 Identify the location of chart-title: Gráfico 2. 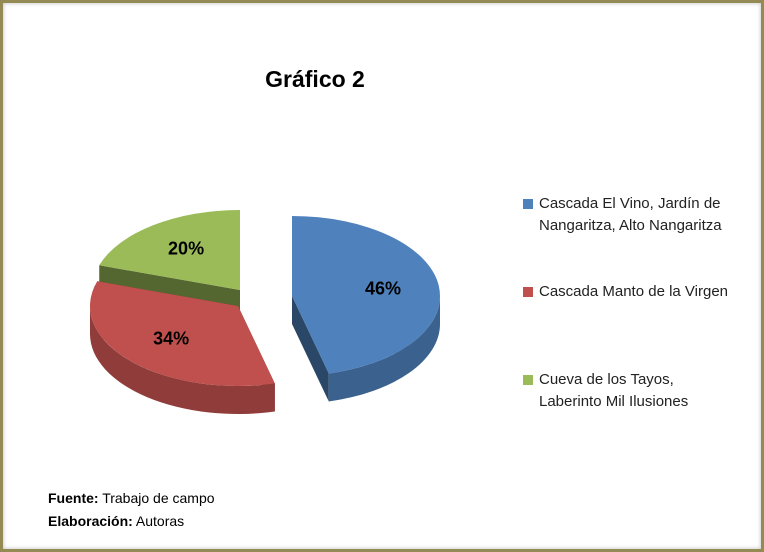
(315, 79).